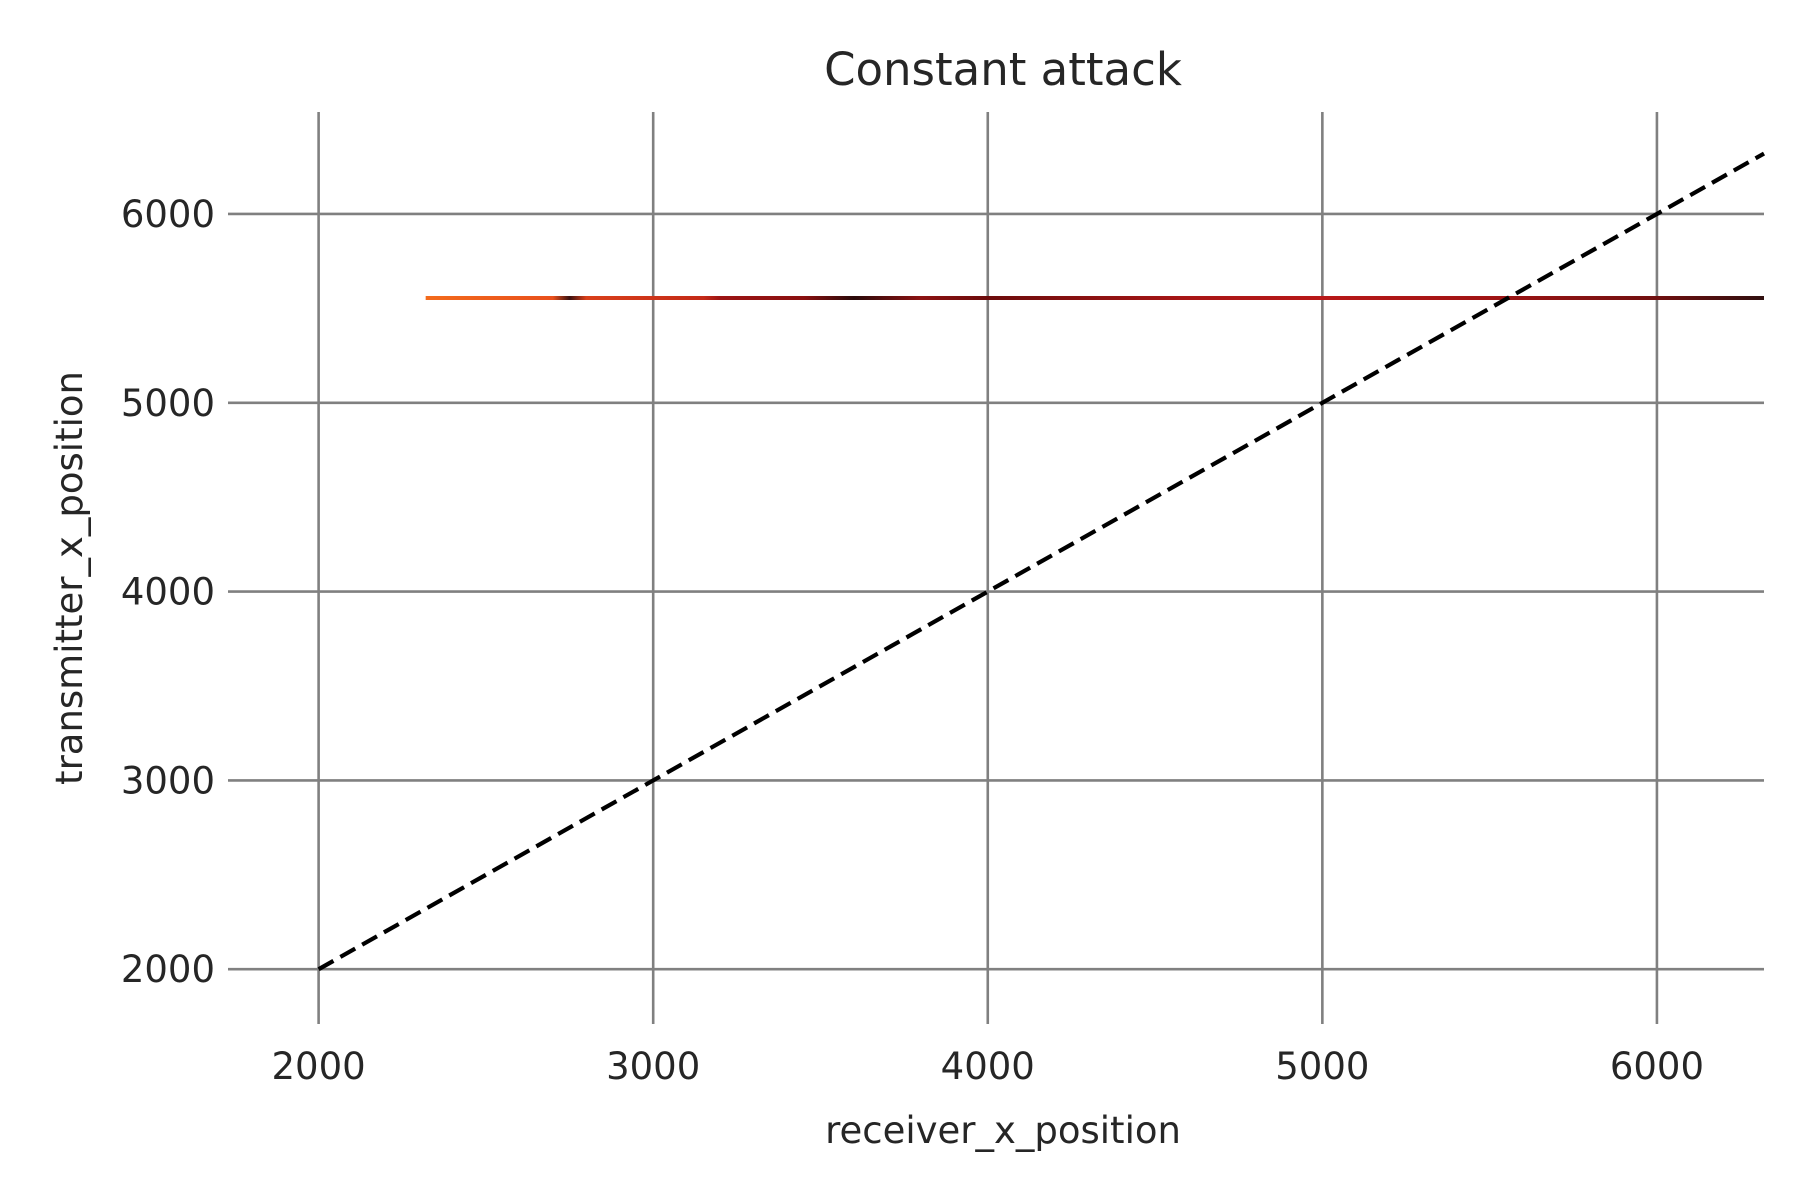  Describe the element at coordinates (168, 780) in the screenshot. I see `y-tick-label-3000: 3000` at that location.